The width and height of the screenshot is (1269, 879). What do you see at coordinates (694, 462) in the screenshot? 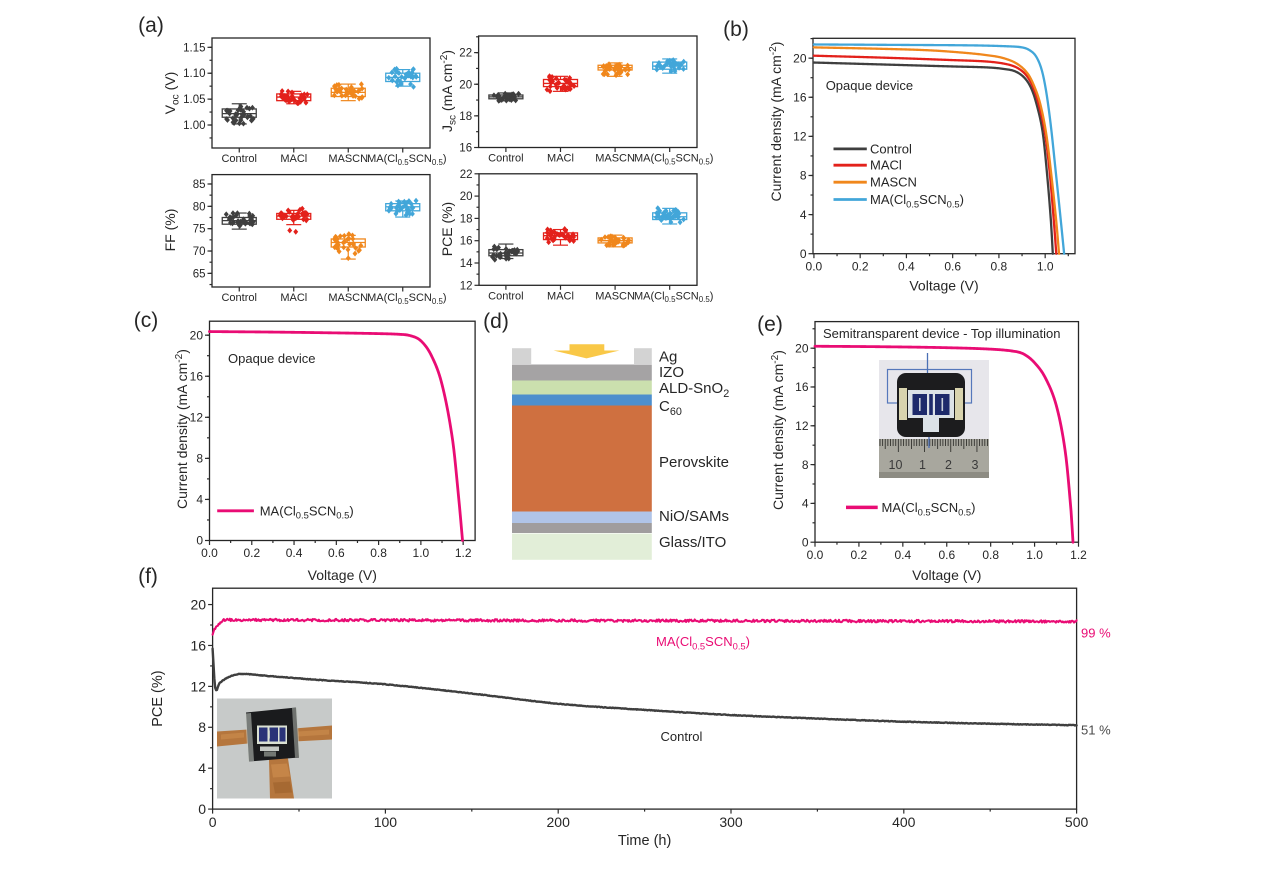
I see `svg-text: Perovskite` at bounding box center [694, 462].